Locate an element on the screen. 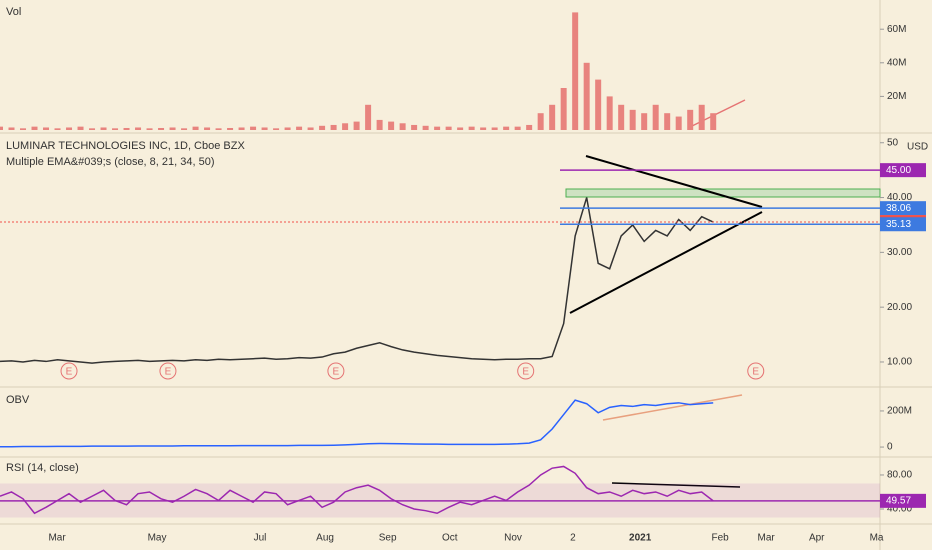  series-line is located at coordinates (357, 423).